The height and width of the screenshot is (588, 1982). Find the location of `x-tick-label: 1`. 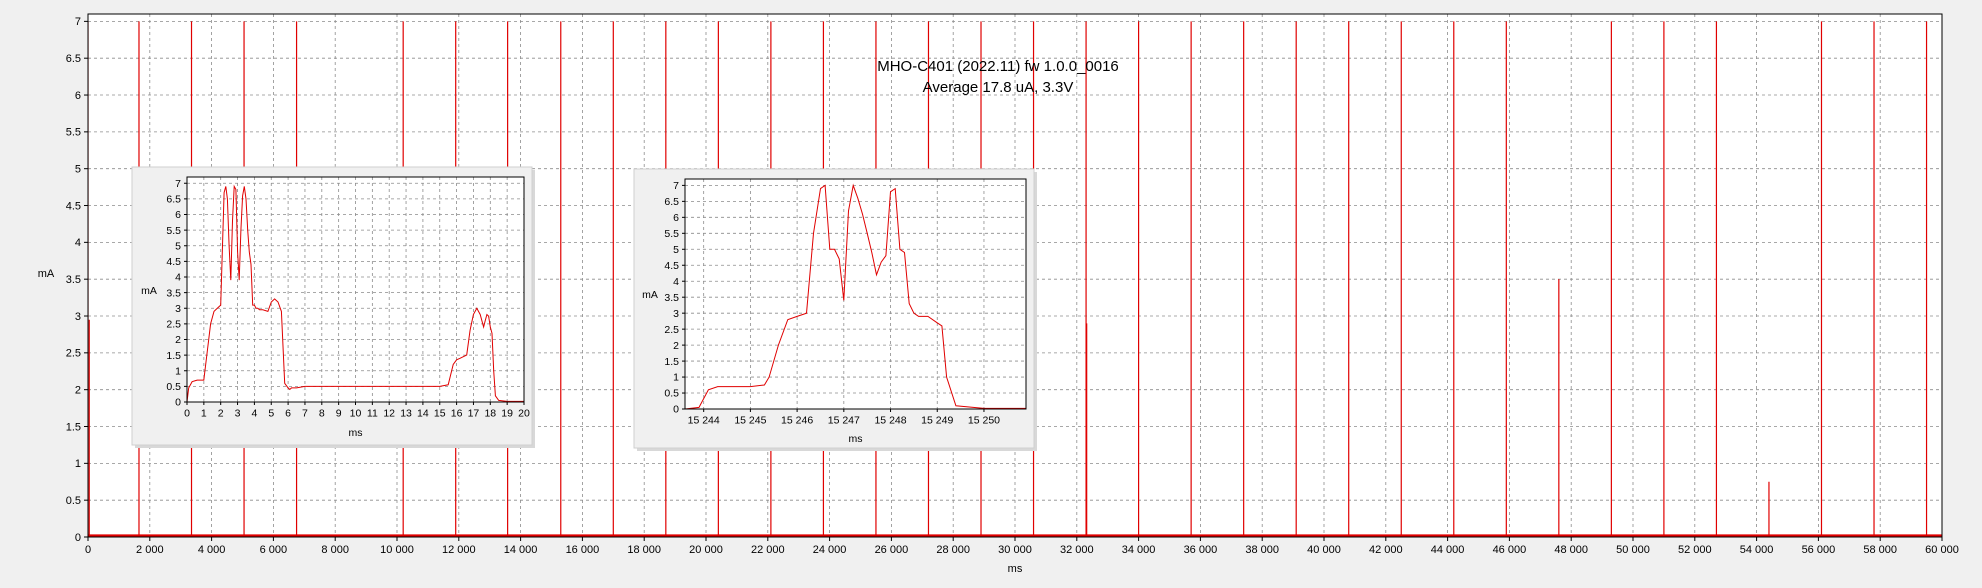

x-tick-label: 1 is located at coordinates (204, 414).